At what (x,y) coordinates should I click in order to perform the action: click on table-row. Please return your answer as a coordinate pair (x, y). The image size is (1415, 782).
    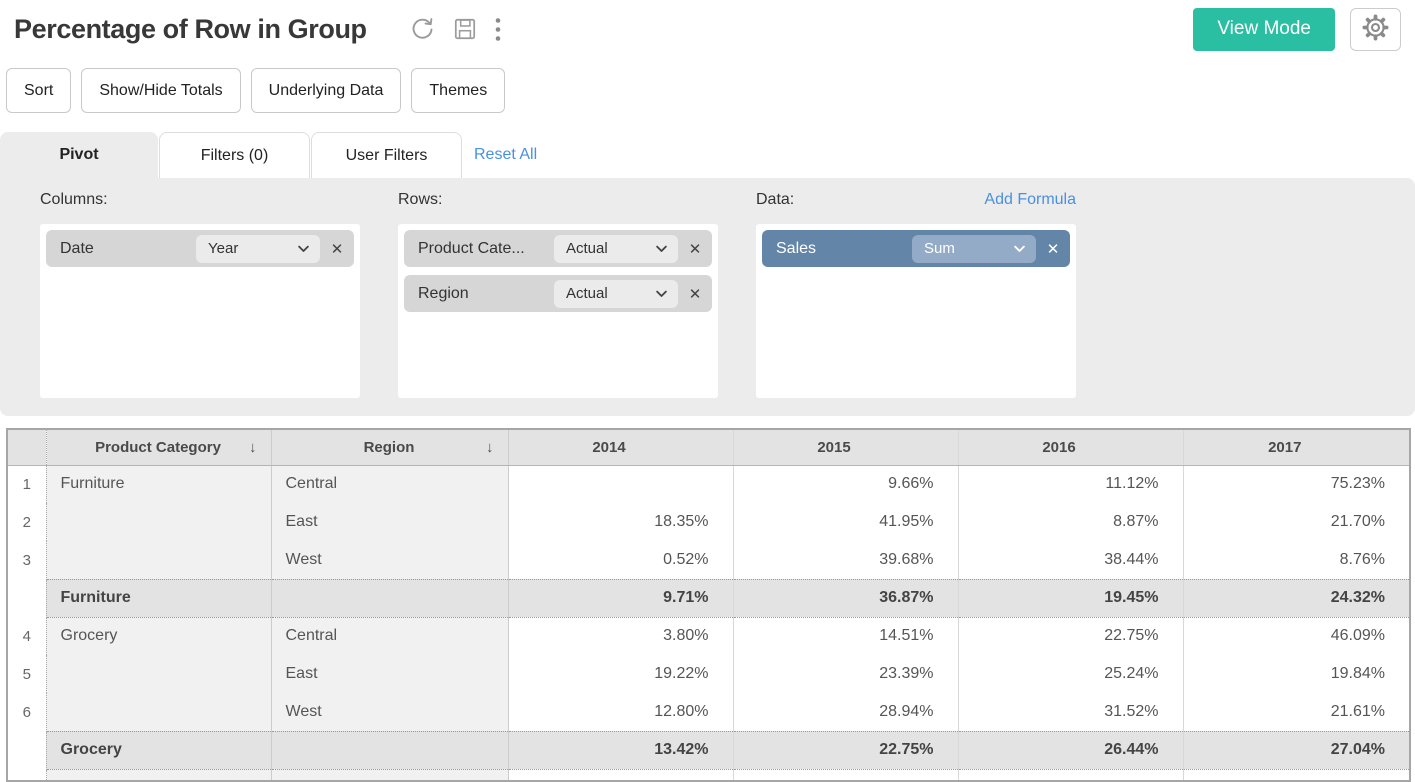
    Looking at the image, I should click on (708, 775).